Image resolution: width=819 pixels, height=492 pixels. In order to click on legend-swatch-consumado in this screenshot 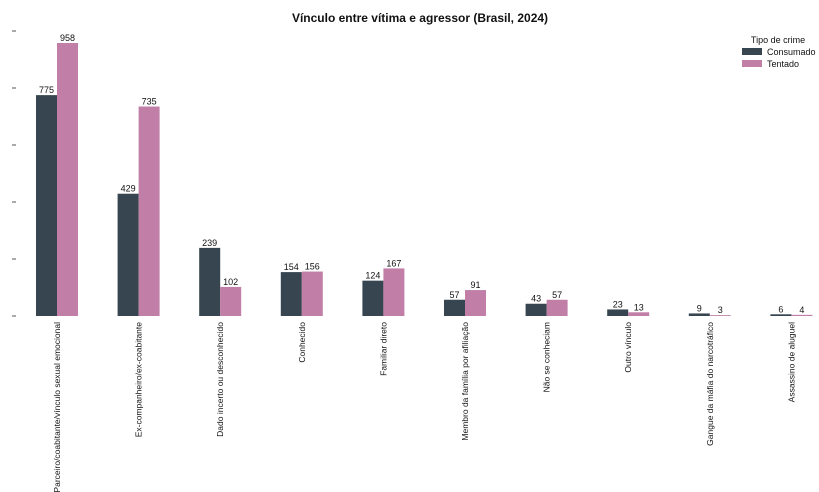, I will do `click(752, 51)`.